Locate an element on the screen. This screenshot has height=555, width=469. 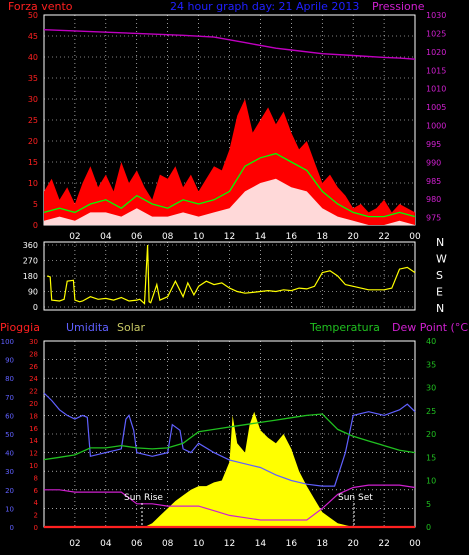
wind-y-axis: 0 5 10 15 20 25 30 35 40 45 50 is located at coordinates (33, 120).